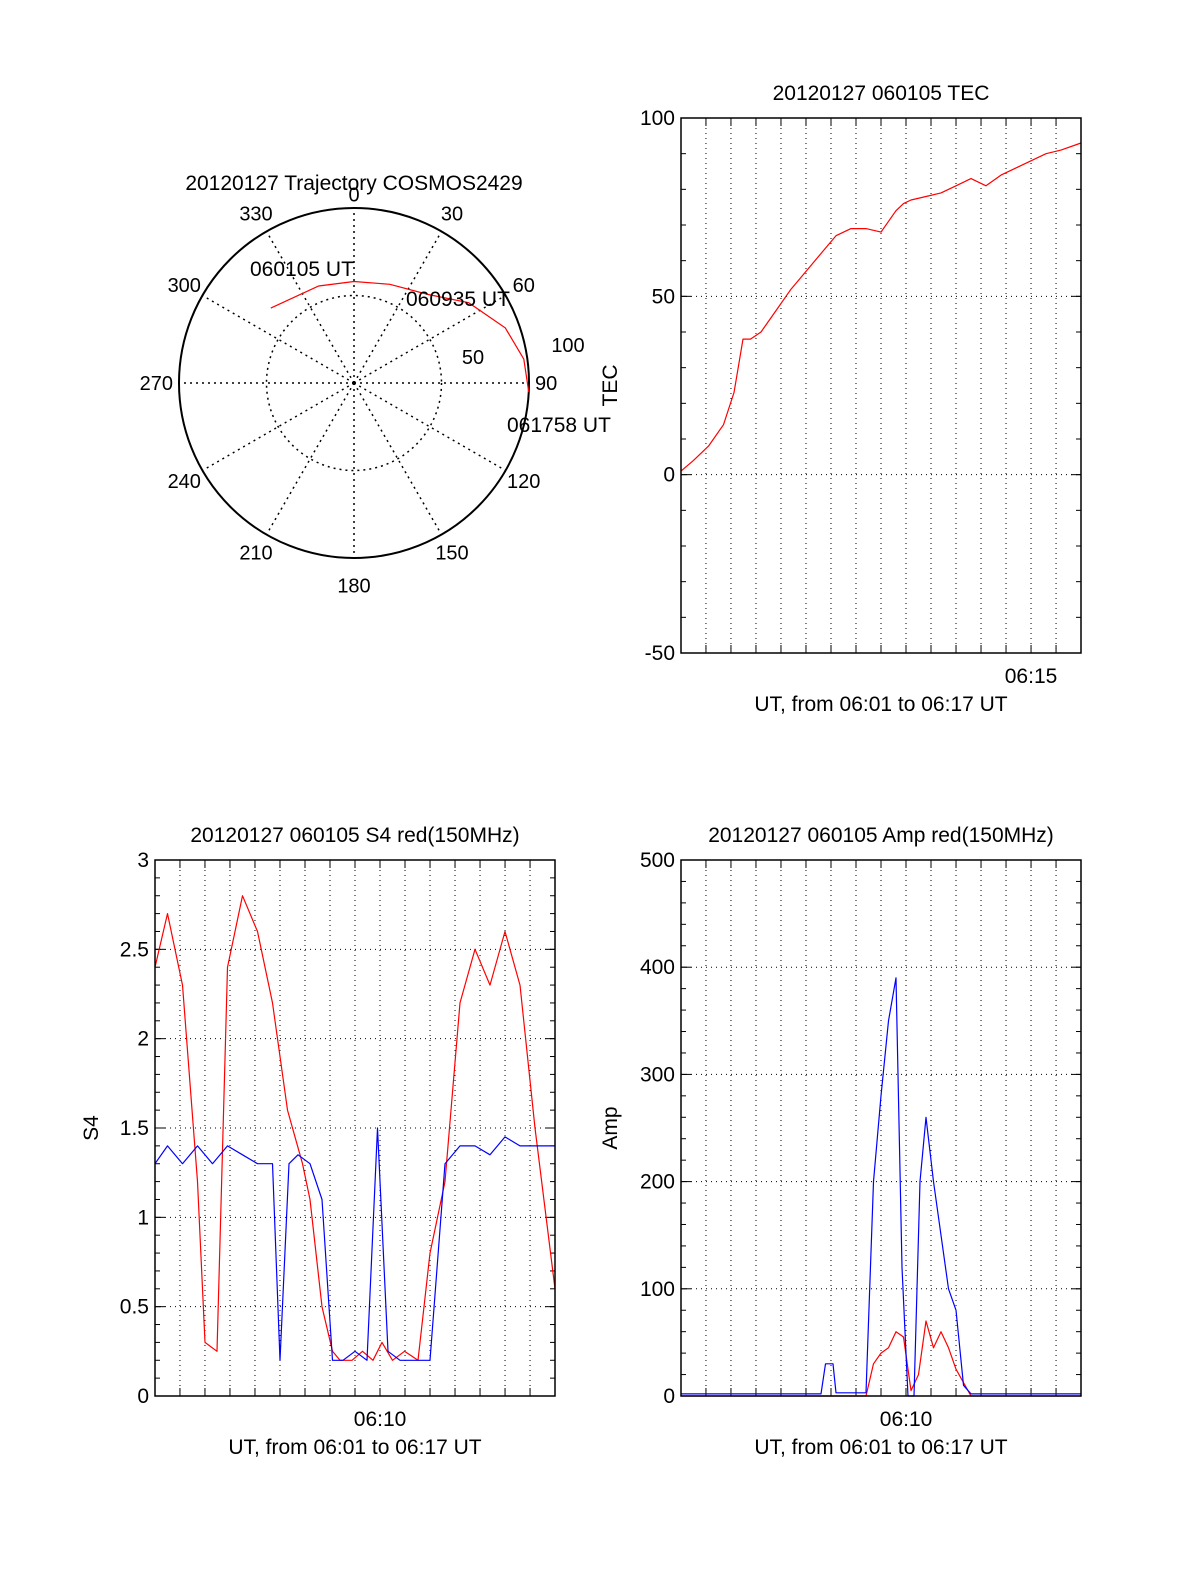 This screenshot has width=1200, height=1575. What do you see at coordinates (610, 386) in the screenshot?
I see `tec-ylabel: TEC` at bounding box center [610, 386].